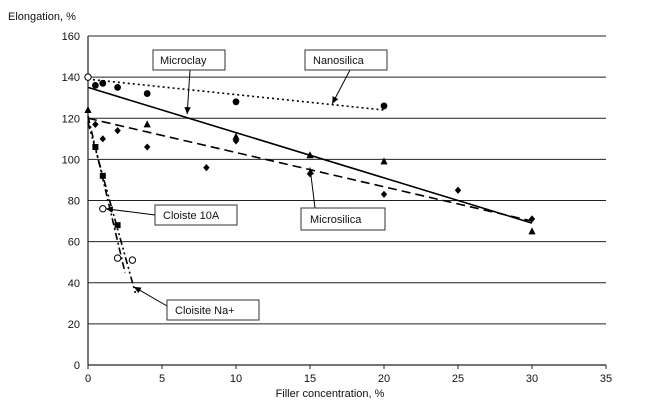 The height and width of the screenshot is (418, 664). I want to click on x-tick-label-15: 15, so click(310, 379).